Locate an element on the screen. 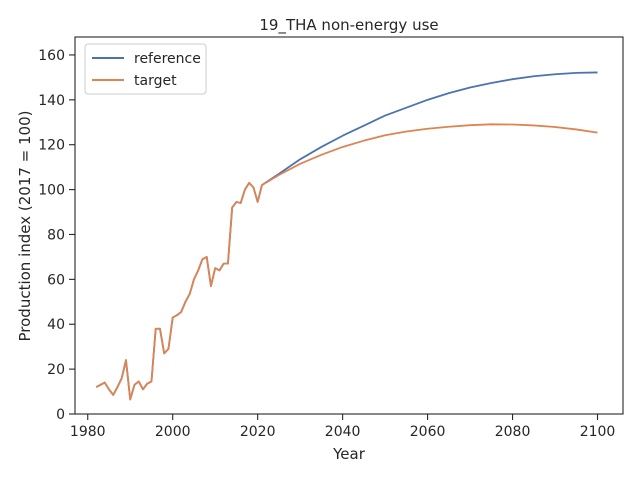 This screenshot has width=640, height=480. y-tick-label: 80 is located at coordinates (56, 235).